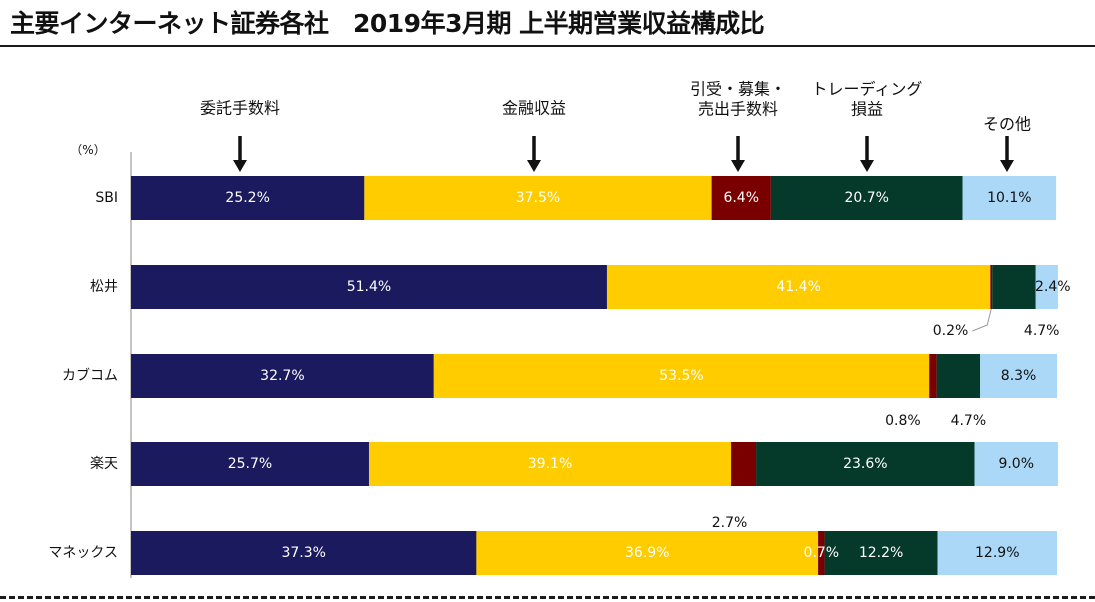 Image resolution: width=1095 pixels, height=602 pixels. What do you see at coordinates (387, 23) in the screenshot?
I see `page-title: 主要インターネット証券各社 2019年3月期 上半期営業収益構成比` at bounding box center [387, 23].